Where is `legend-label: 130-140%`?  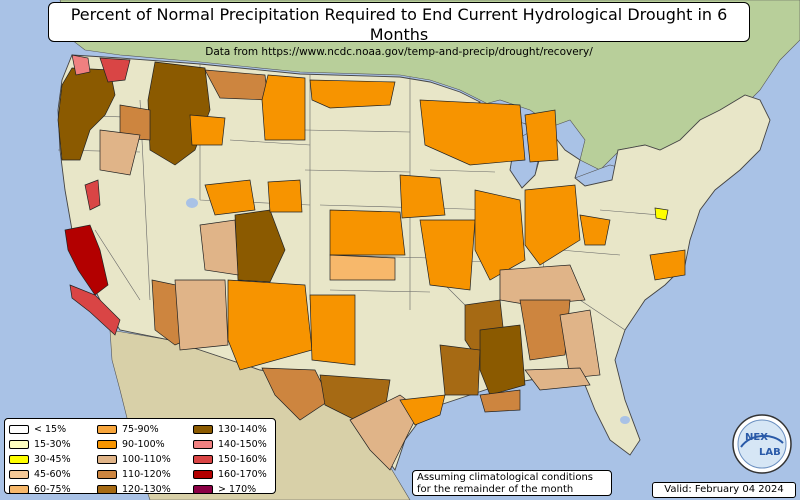 legend-label: 130-140% is located at coordinates (242, 429).